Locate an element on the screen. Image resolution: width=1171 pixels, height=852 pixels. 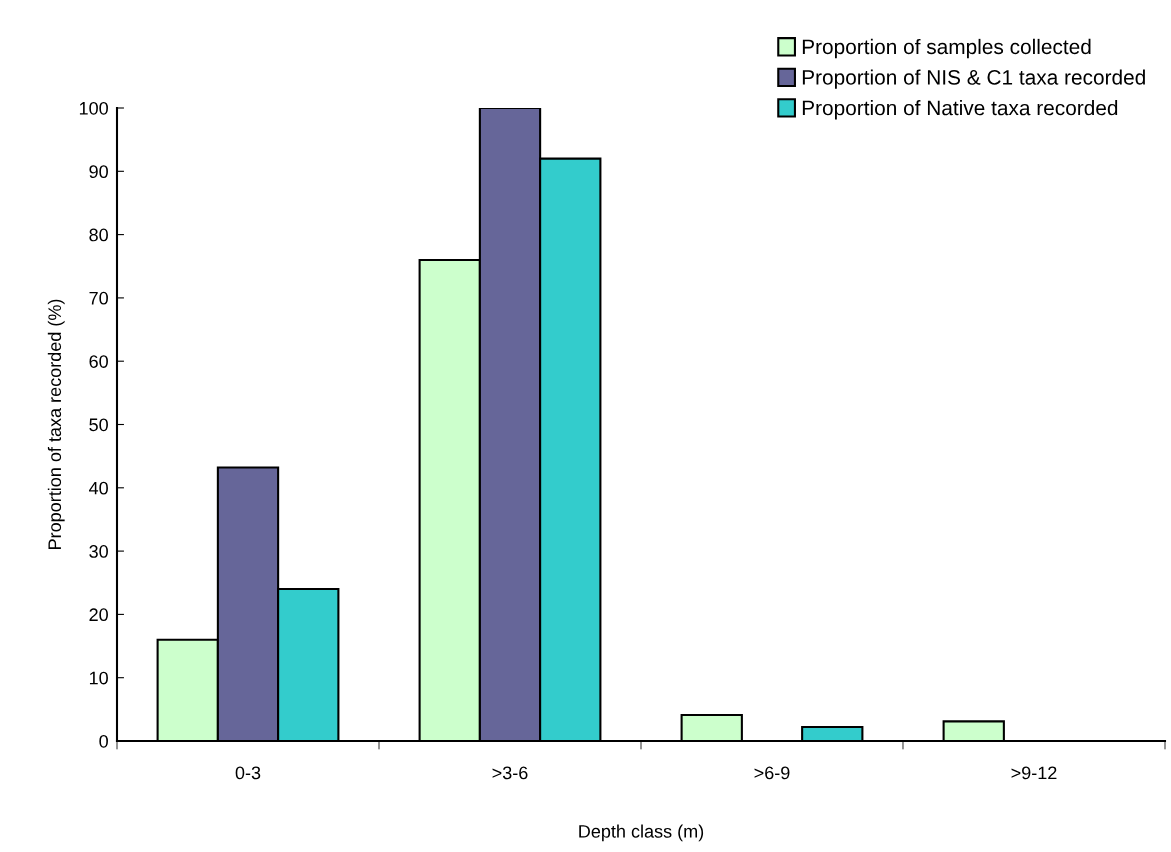
x-axis-title: Depth class (m) is located at coordinates (641, 833).